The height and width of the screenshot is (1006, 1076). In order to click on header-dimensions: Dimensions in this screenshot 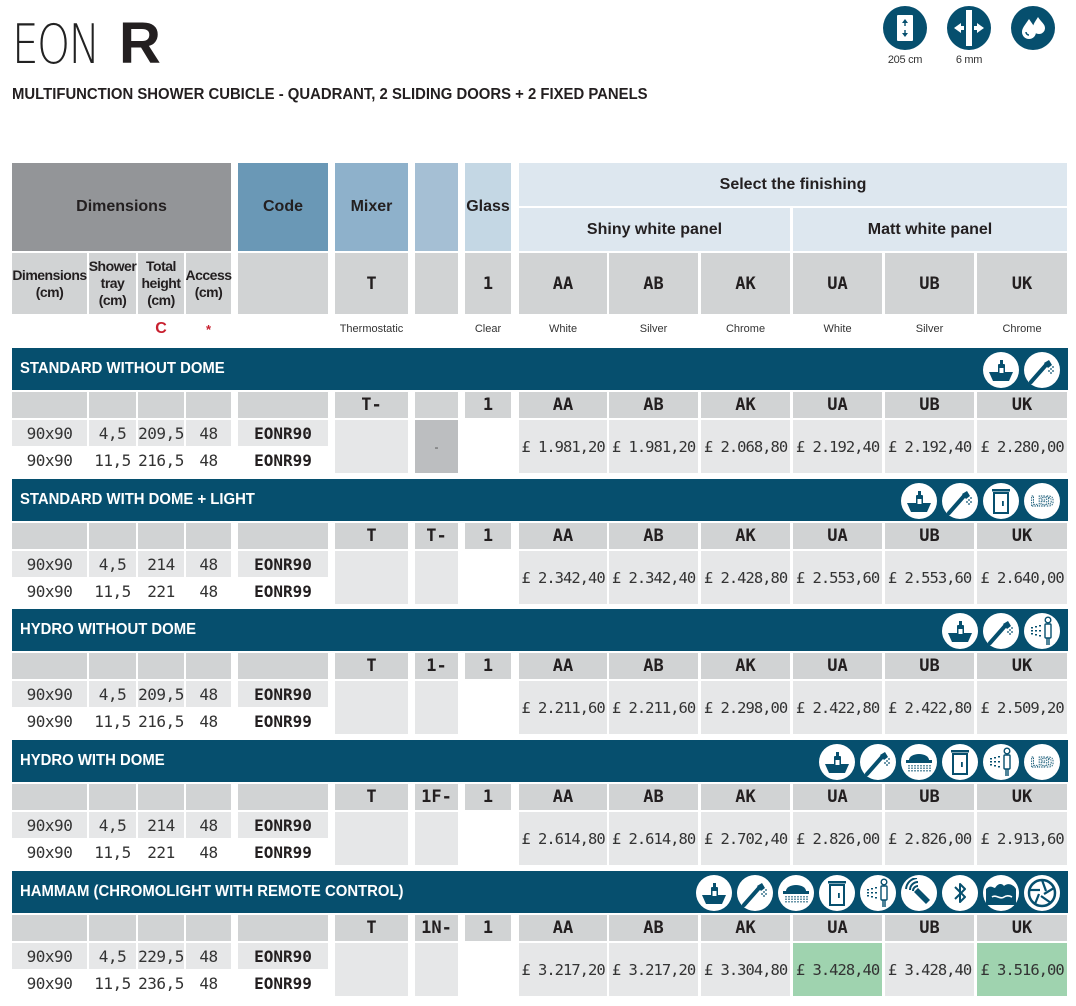, I will do `click(121, 207)`.